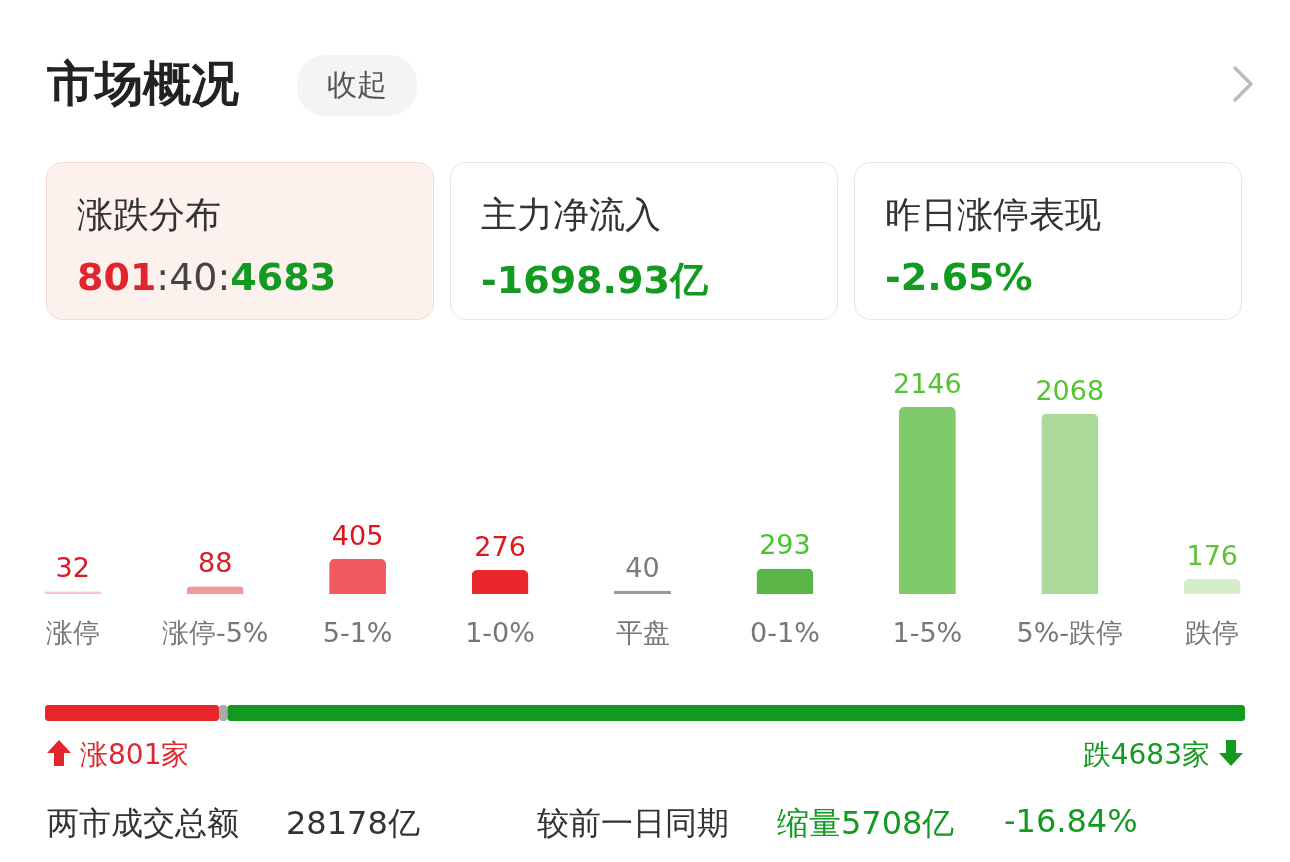  What do you see at coordinates (785, 545) in the screenshot?
I see `data-label: 293` at bounding box center [785, 545].